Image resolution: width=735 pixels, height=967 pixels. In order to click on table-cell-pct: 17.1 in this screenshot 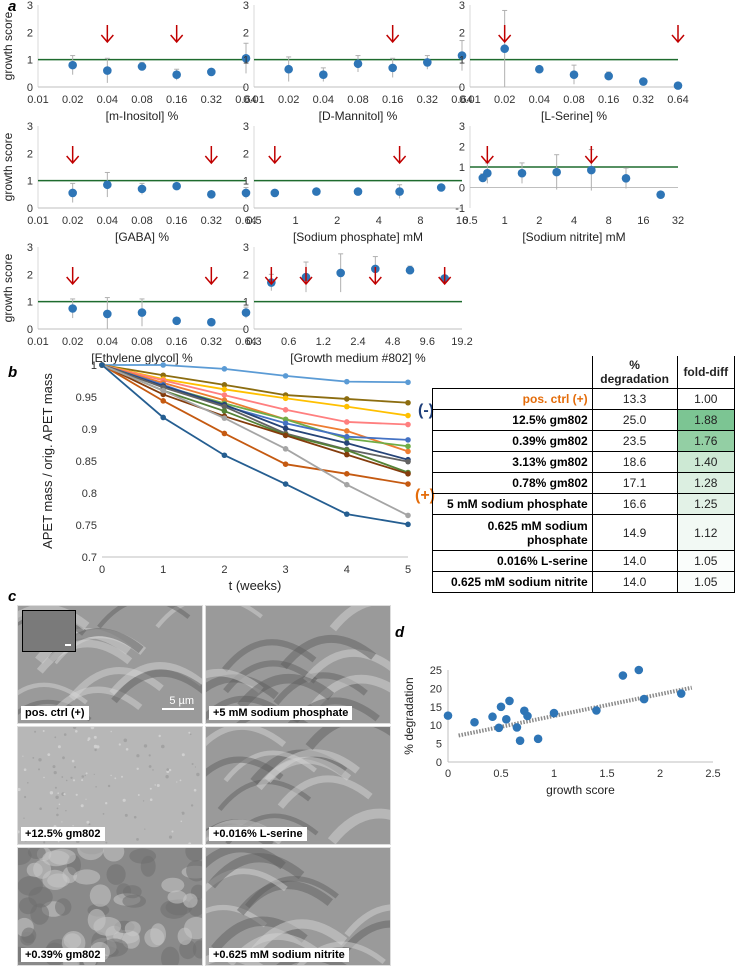, I will do `click(635, 483)`.